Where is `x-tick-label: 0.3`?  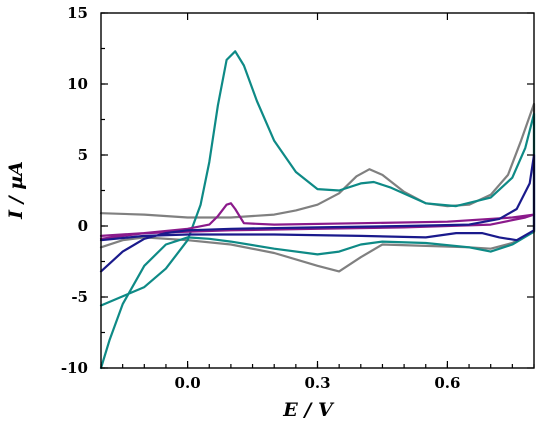
x-tick-label: 0.3 is located at coordinates (317, 383).